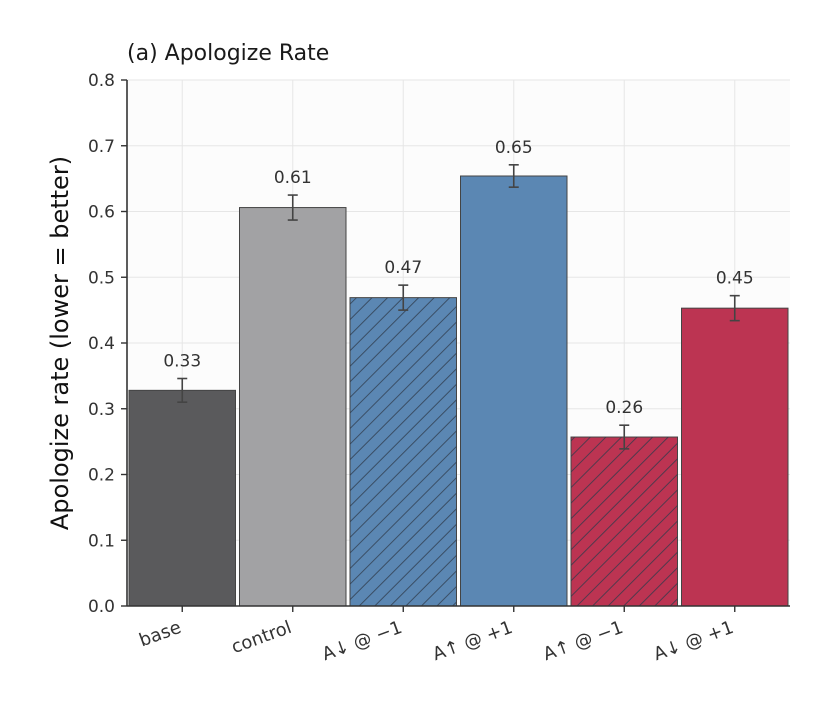  What do you see at coordinates (362, 641) in the screenshot?
I see `x-tick-label: A↓ @ −1` at bounding box center [362, 641].